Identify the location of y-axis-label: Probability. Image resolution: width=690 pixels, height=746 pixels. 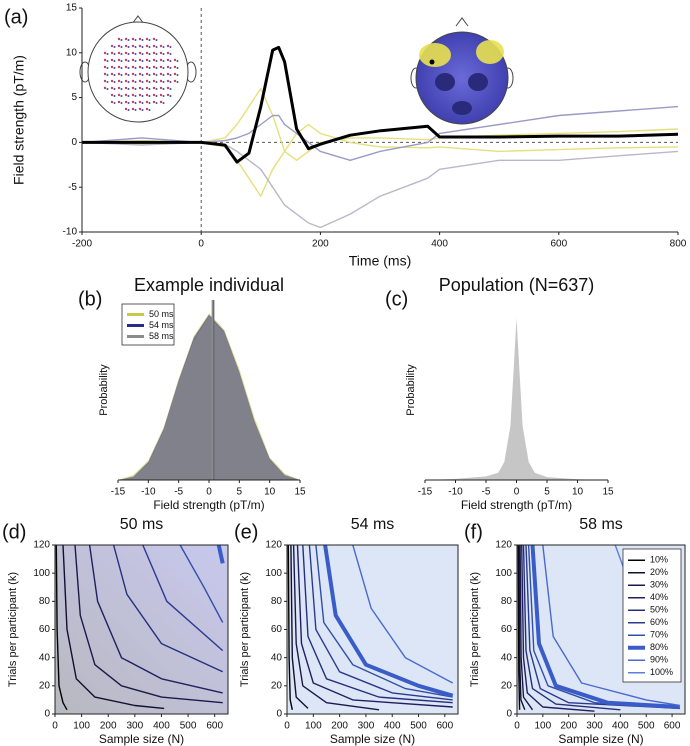
(411, 390).